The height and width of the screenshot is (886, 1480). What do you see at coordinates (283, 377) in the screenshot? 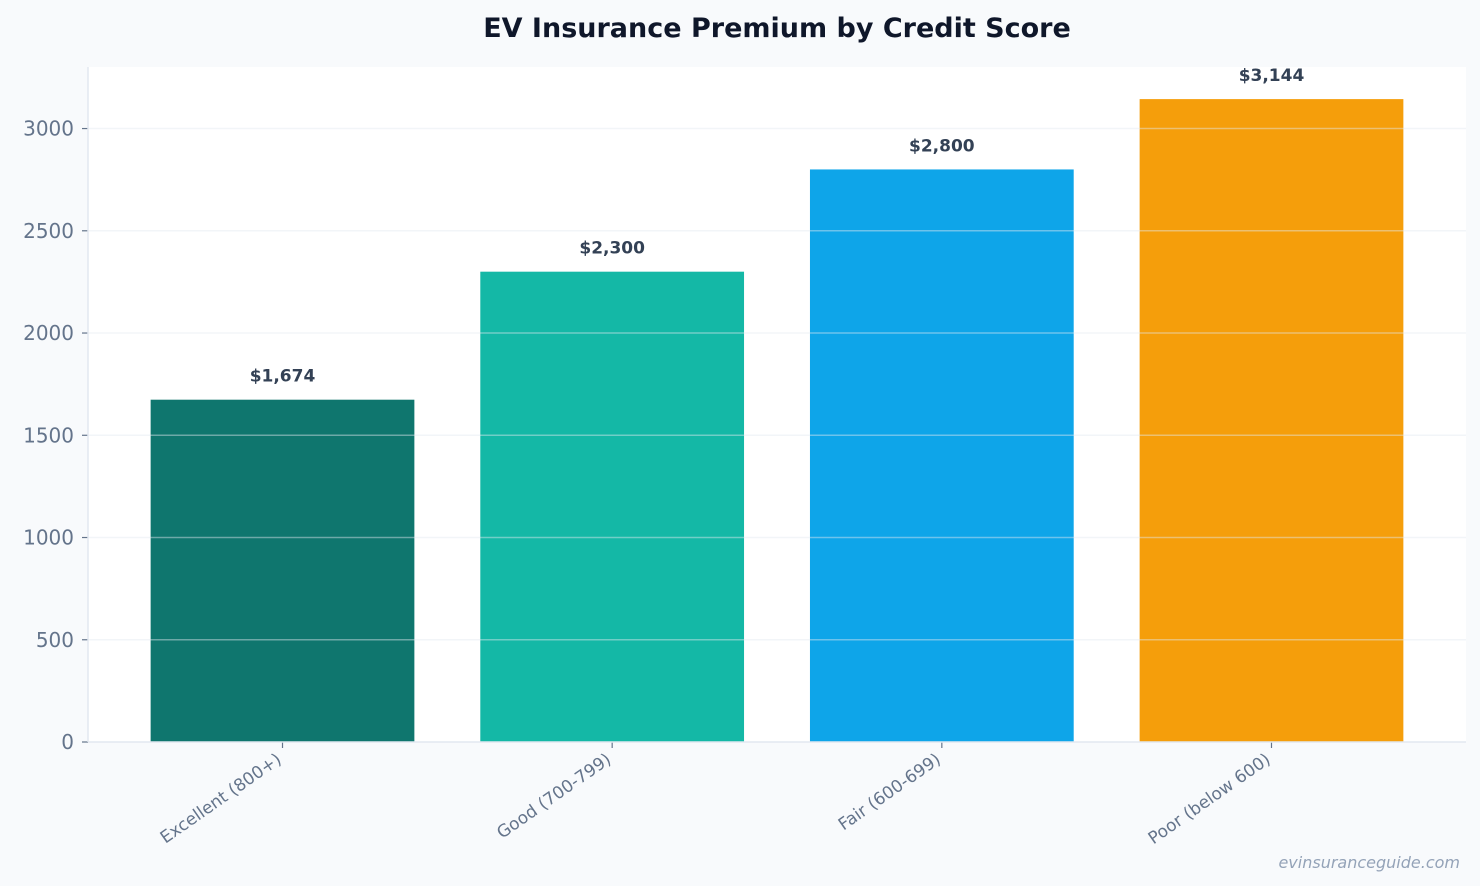
I see `data-label-0: $1,674` at bounding box center [283, 377].